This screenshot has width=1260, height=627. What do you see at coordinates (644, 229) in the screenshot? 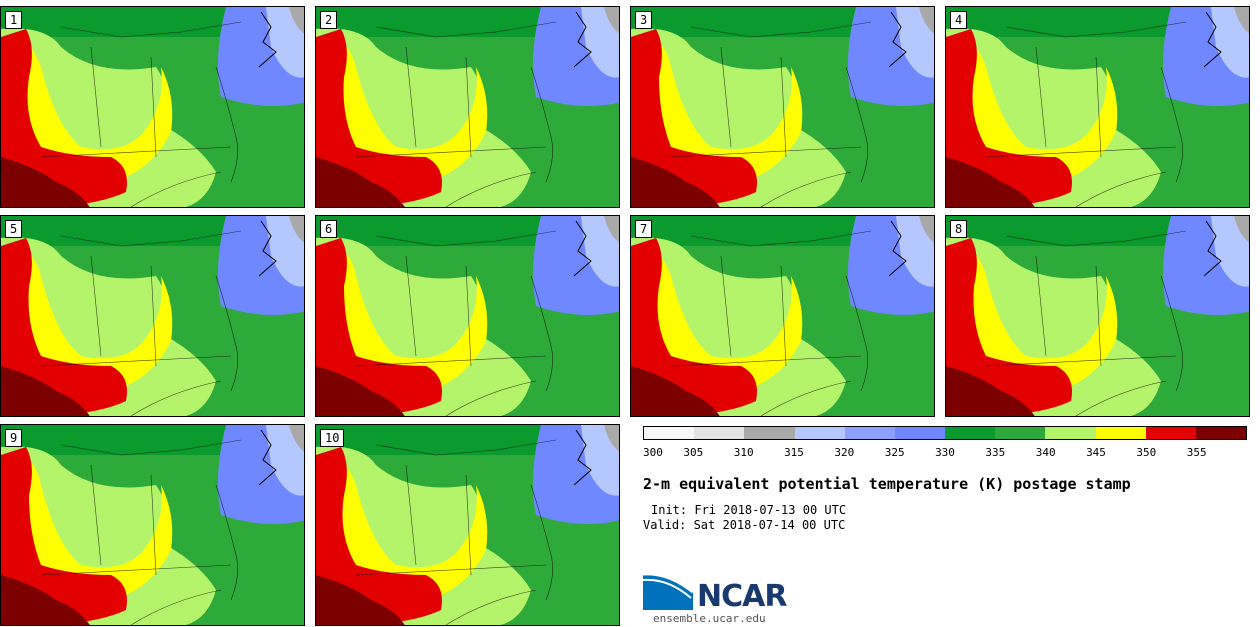
I see `panel-number: 7` at bounding box center [644, 229].